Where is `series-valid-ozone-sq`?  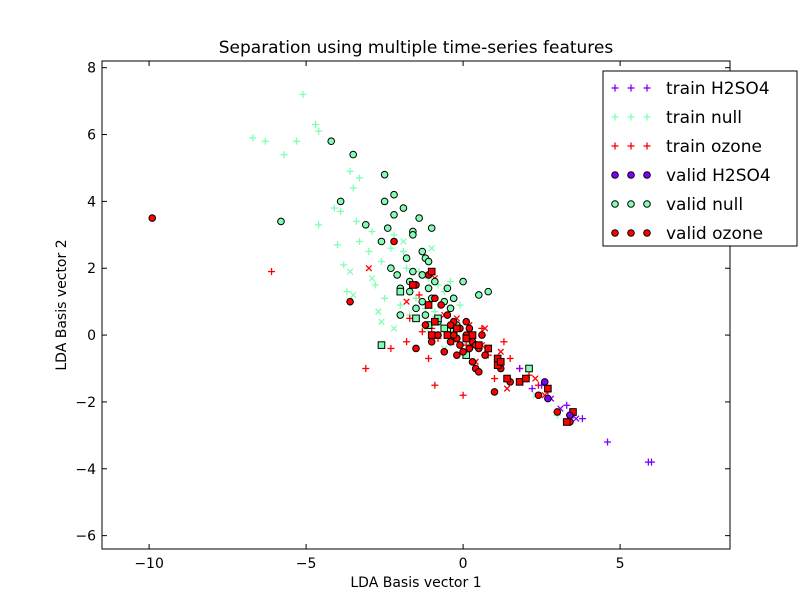
series-valid-ozone-sq is located at coordinates (493, 346).